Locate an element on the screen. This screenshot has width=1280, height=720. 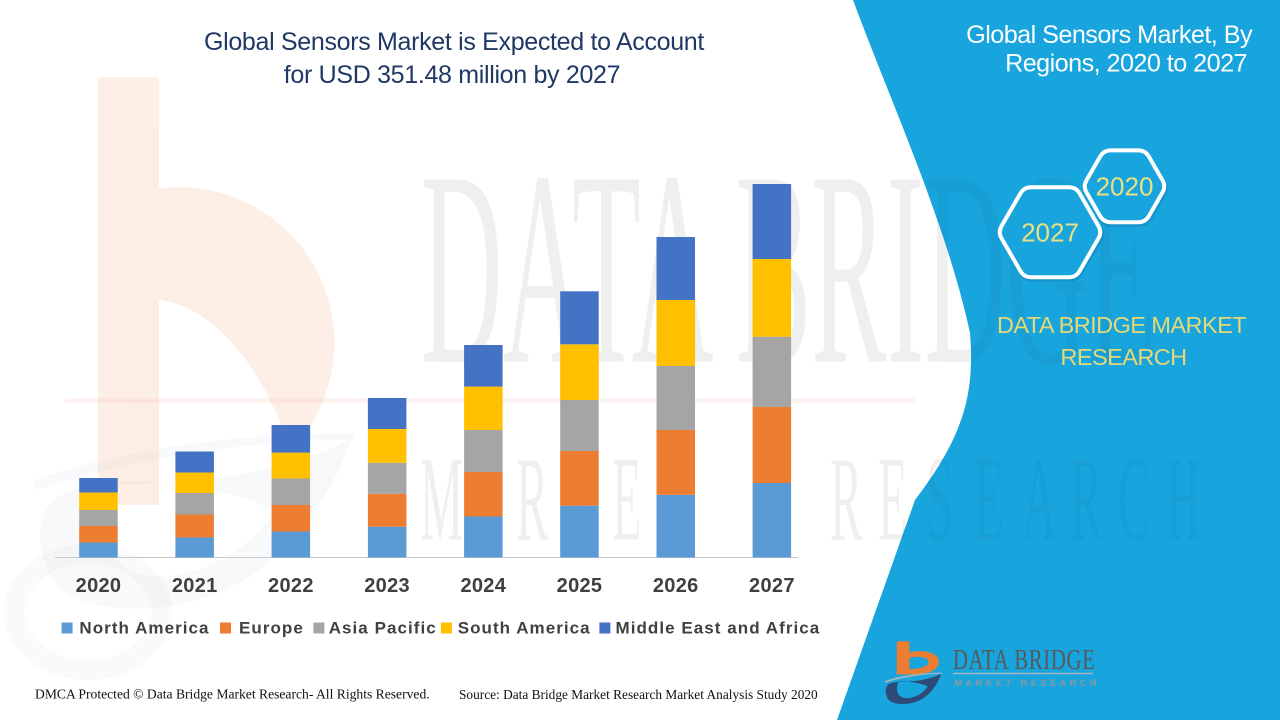
svg-text: DATA BRIDGE MARKET is located at coordinates (1121, 325).